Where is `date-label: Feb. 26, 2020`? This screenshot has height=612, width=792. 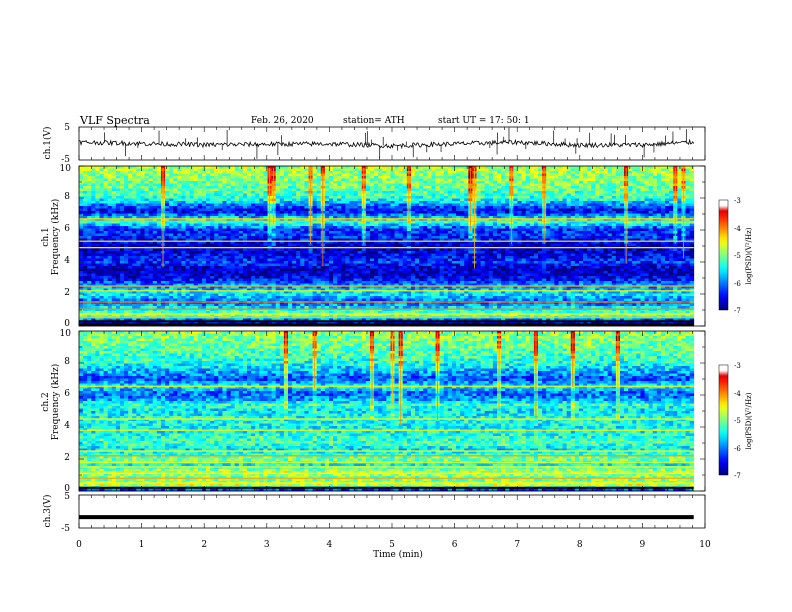
date-label: Feb. 26, 2020 is located at coordinates (282, 121).